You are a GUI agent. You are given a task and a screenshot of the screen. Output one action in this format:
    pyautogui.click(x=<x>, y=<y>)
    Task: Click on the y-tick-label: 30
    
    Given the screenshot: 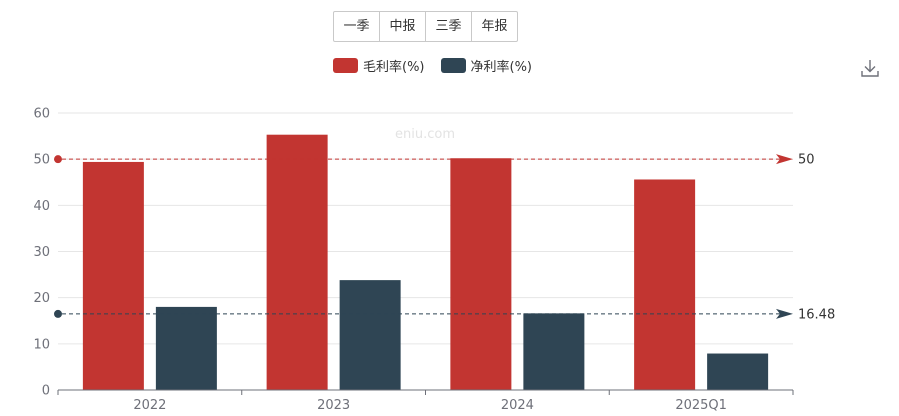 What is the action you would take?
    pyautogui.click(x=41, y=252)
    